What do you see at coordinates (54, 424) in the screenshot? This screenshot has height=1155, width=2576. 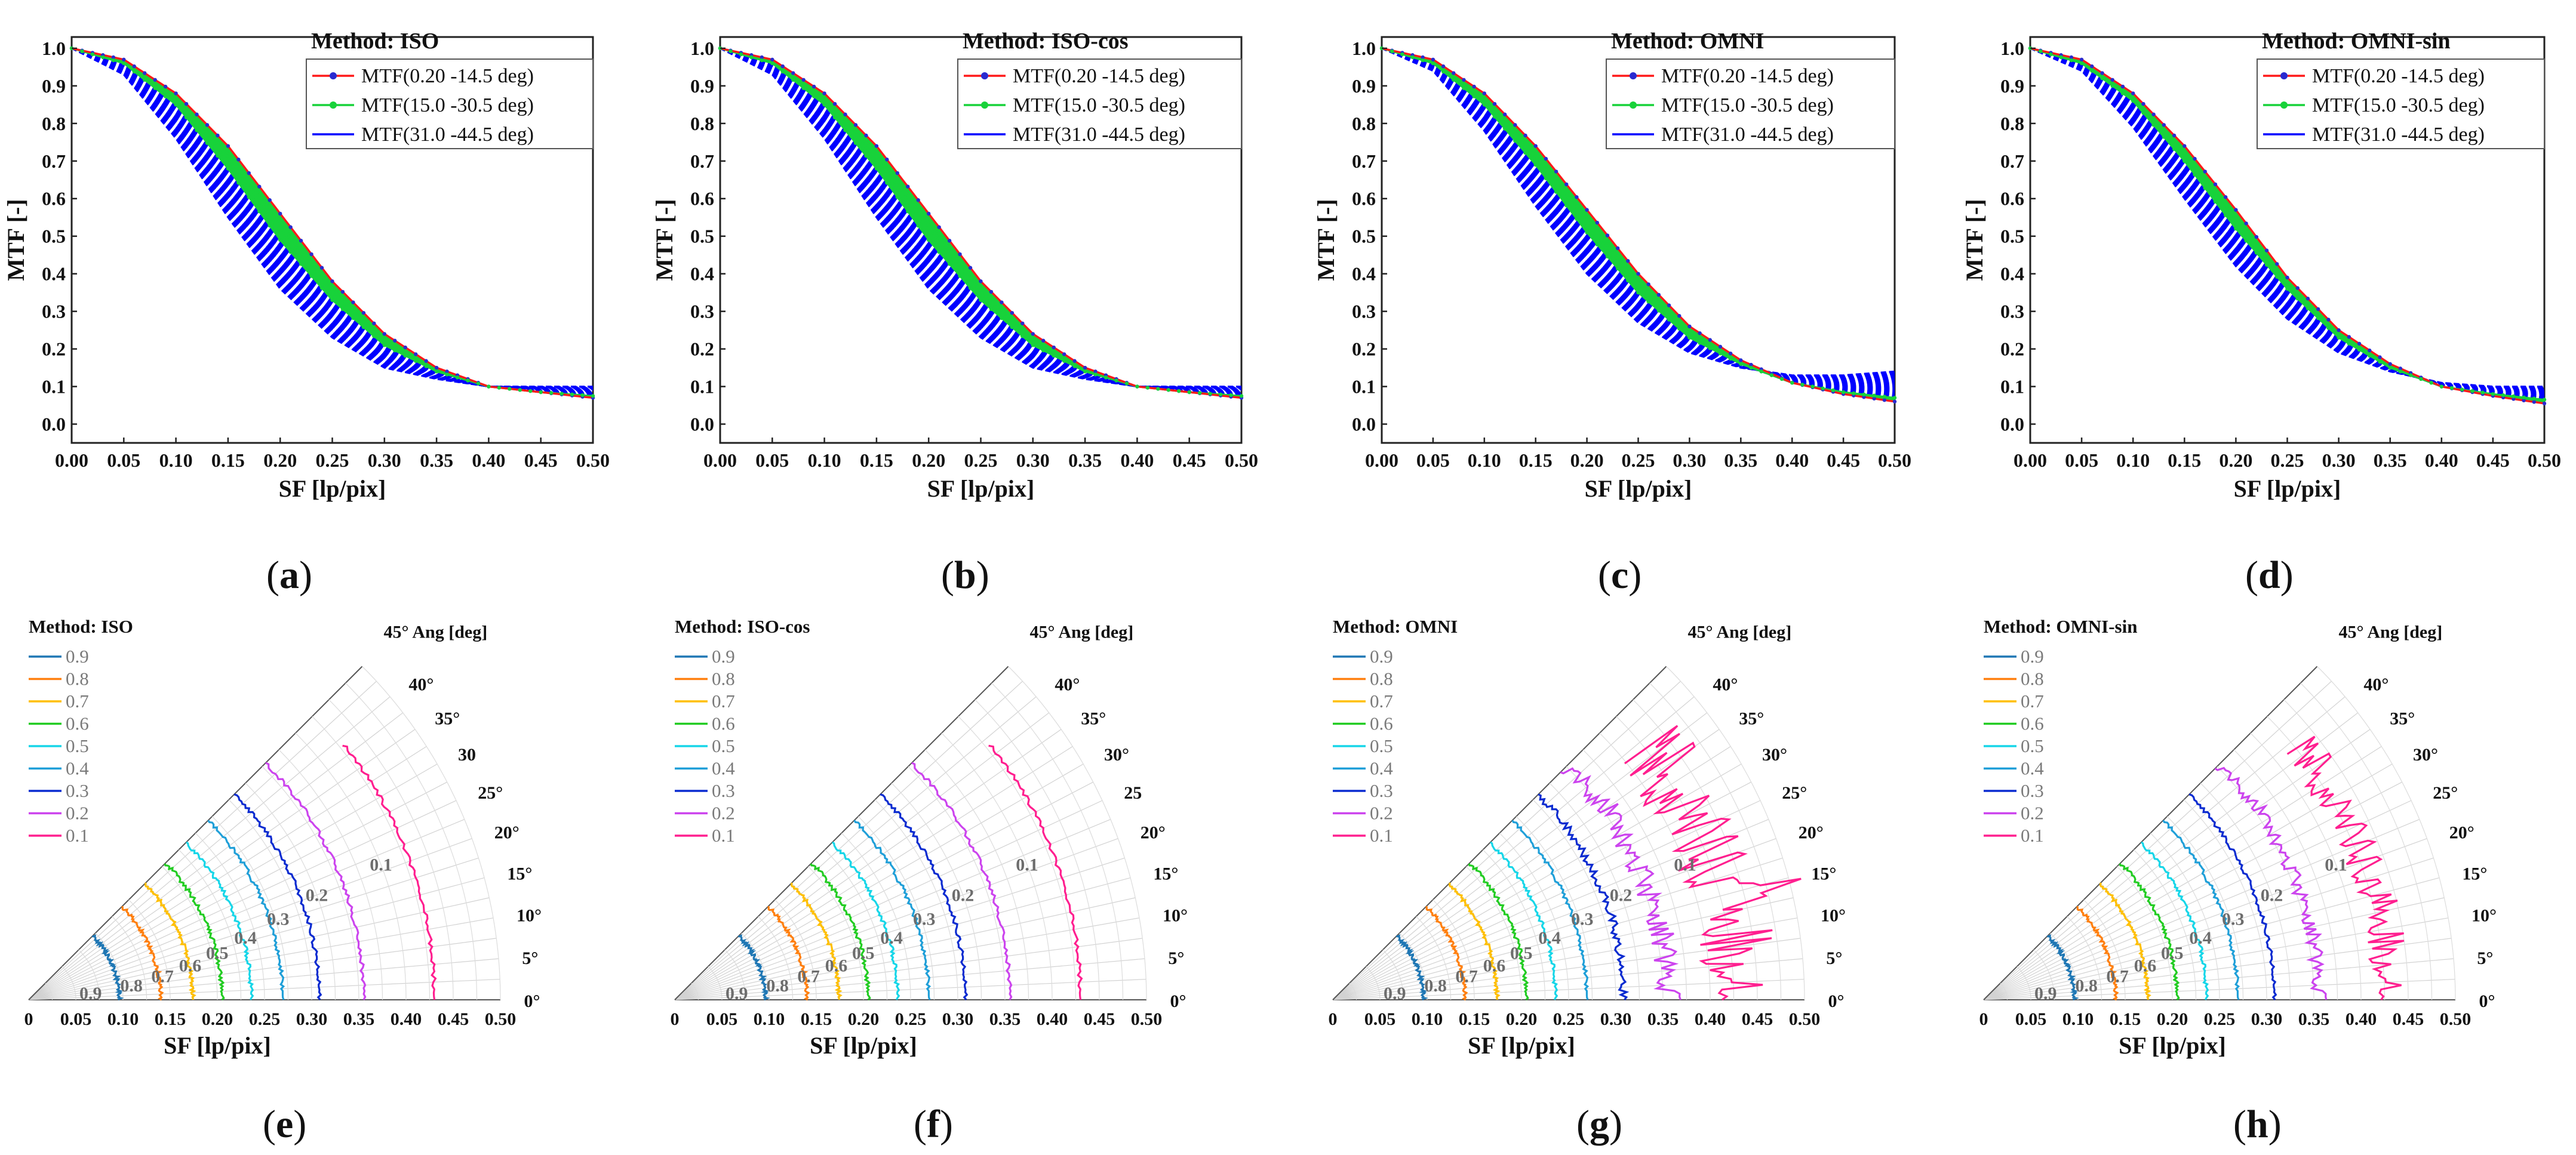 I see `y-tick-label: 0.0` at bounding box center [54, 424].